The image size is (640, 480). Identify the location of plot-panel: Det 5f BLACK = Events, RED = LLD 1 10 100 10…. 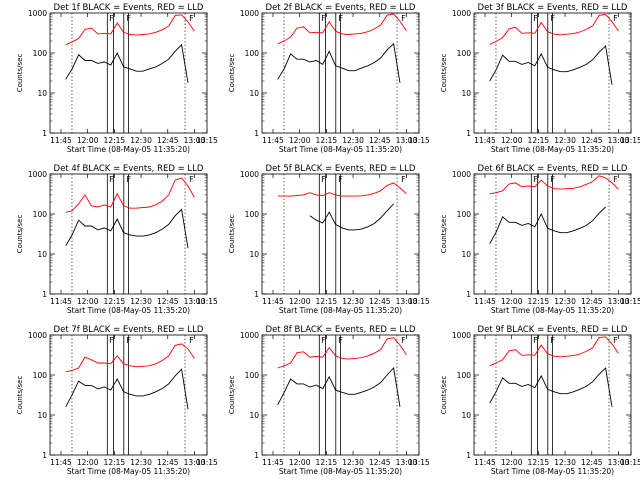
(329, 239).